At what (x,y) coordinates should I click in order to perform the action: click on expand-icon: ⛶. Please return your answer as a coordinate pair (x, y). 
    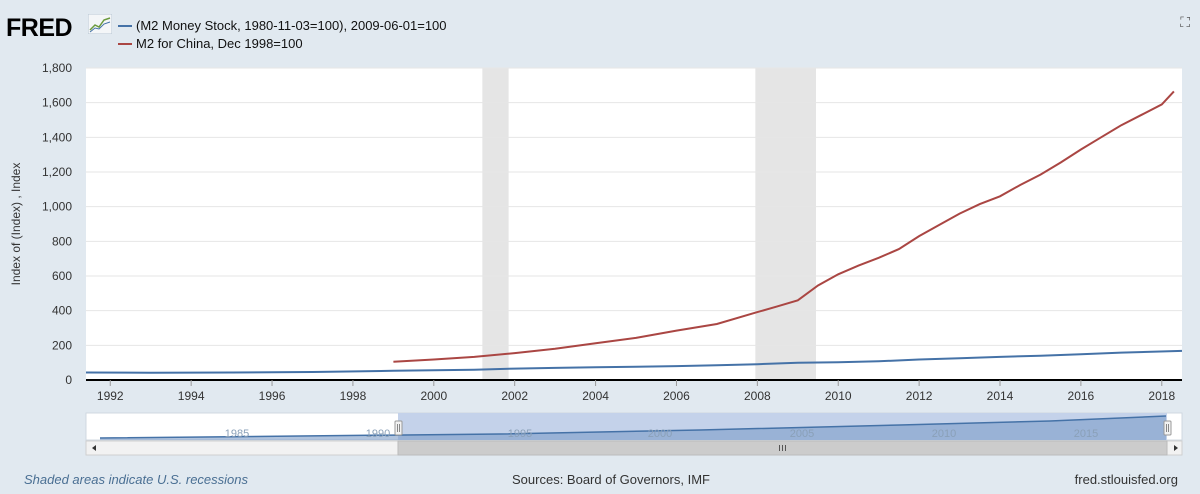
    Looking at the image, I should click on (1185, 22).